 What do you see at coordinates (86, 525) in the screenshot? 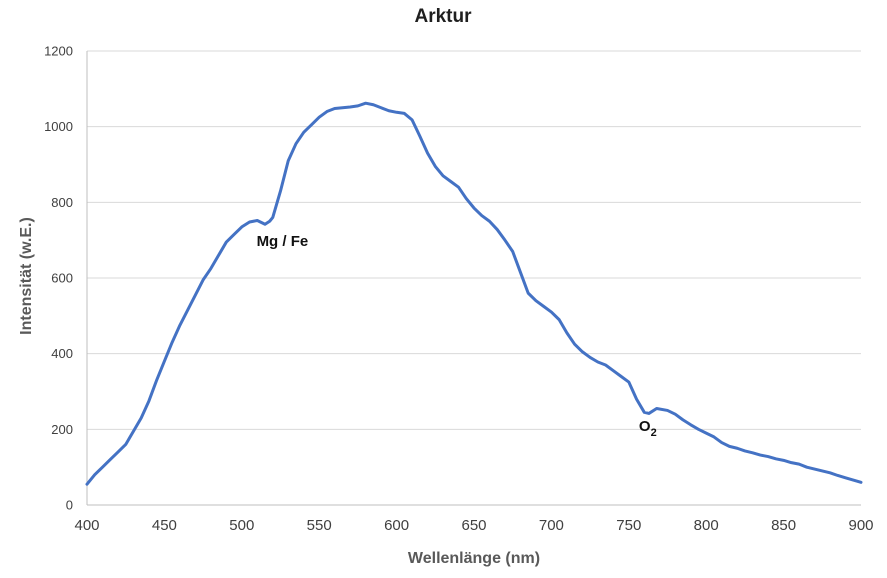
I see `x-tick-label: 400` at bounding box center [86, 525].